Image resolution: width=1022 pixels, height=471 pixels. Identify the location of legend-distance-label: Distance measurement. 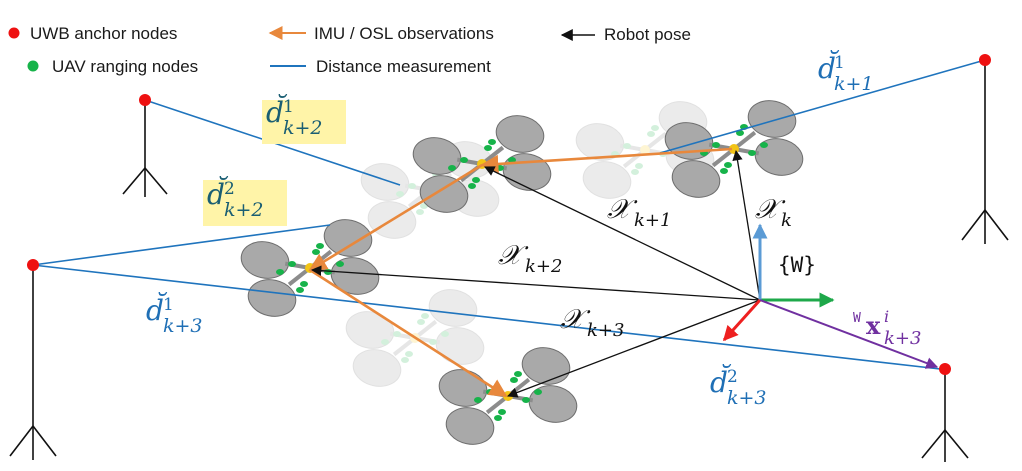
(403, 66).